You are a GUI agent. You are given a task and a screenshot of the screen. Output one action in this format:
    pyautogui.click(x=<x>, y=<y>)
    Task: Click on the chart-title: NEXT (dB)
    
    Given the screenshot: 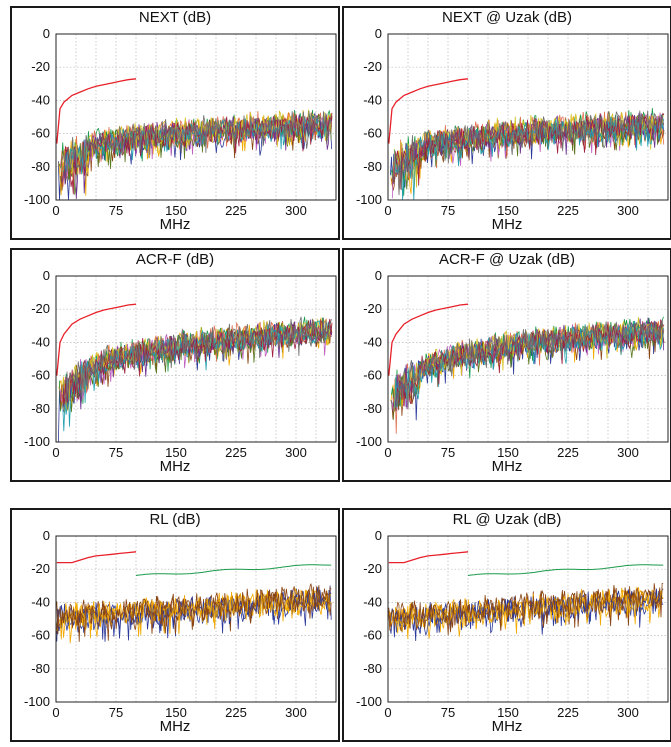 What is the action you would take?
    pyautogui.click(x=175, y=17)
    